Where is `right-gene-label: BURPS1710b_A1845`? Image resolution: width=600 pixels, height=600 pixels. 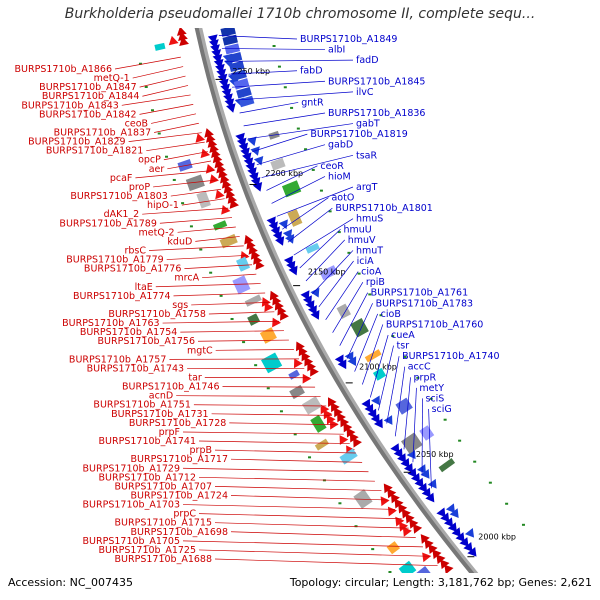 right-gene-label: BURPS1710b_A1845 is located at coordinates (376, 81).